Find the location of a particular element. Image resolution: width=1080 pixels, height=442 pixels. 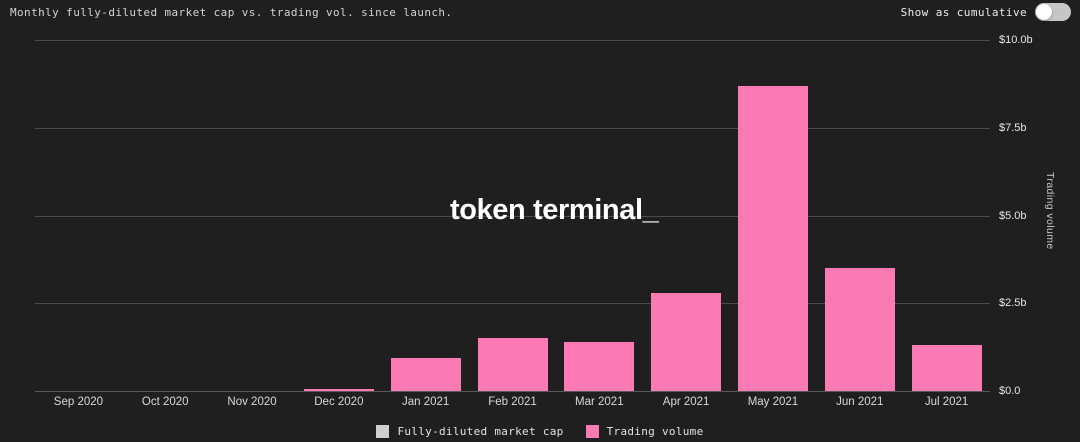

gridline-2-5b is located at coordinates (512, 304).